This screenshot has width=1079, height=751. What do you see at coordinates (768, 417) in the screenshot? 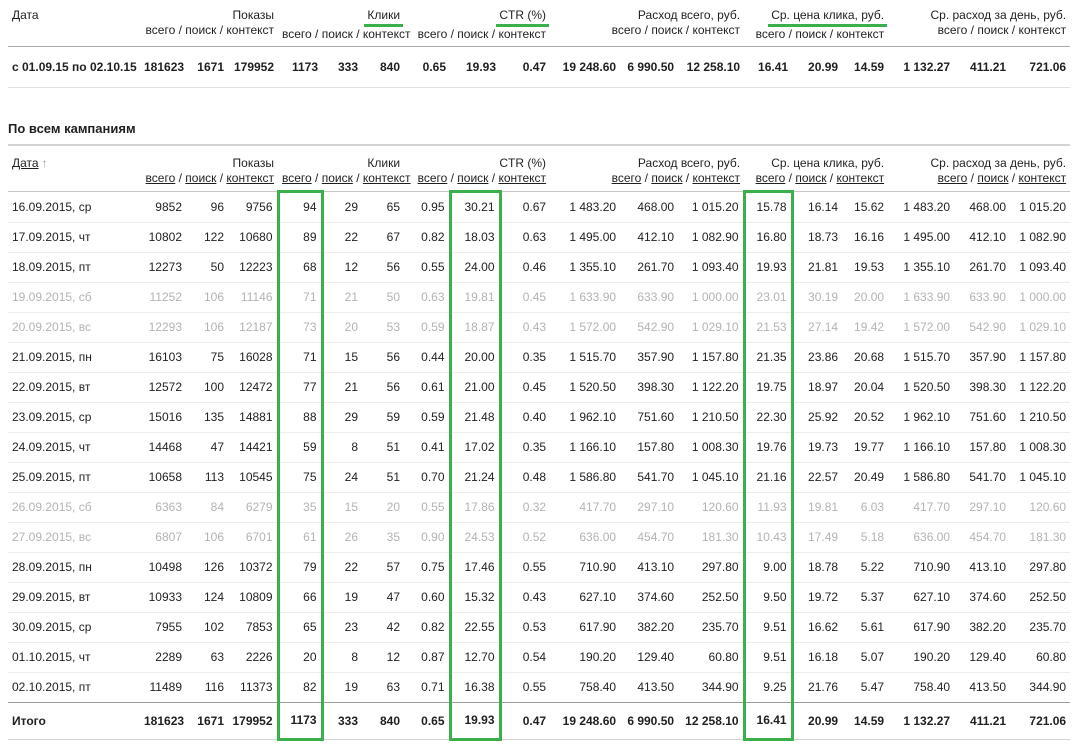
I see `cell-cpc-total: 22.30` at bounding box center [768, 417].